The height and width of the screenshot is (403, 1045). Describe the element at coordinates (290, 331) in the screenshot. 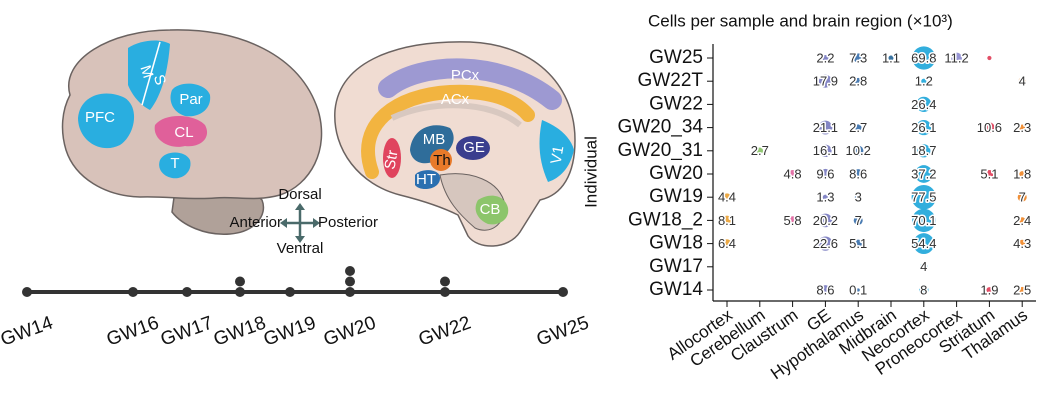

I see `timeline-label: GW19` at that location.